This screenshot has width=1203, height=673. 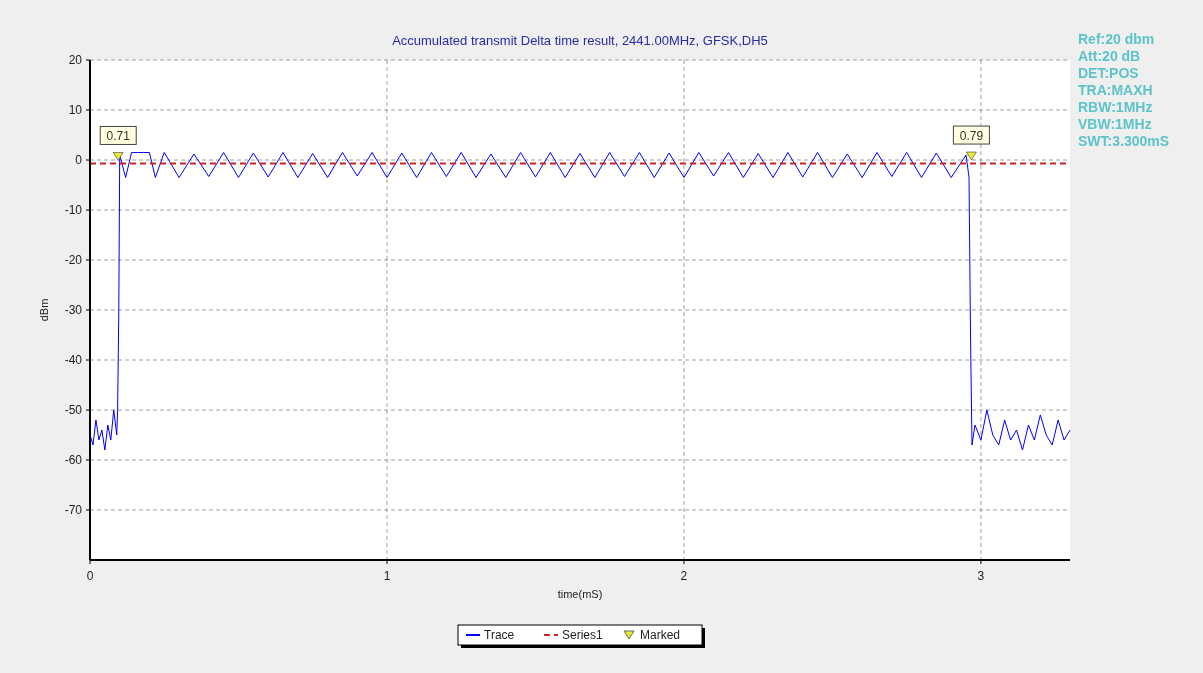 I want to click on x-tick-label: 1, so click(x=387, y=576).